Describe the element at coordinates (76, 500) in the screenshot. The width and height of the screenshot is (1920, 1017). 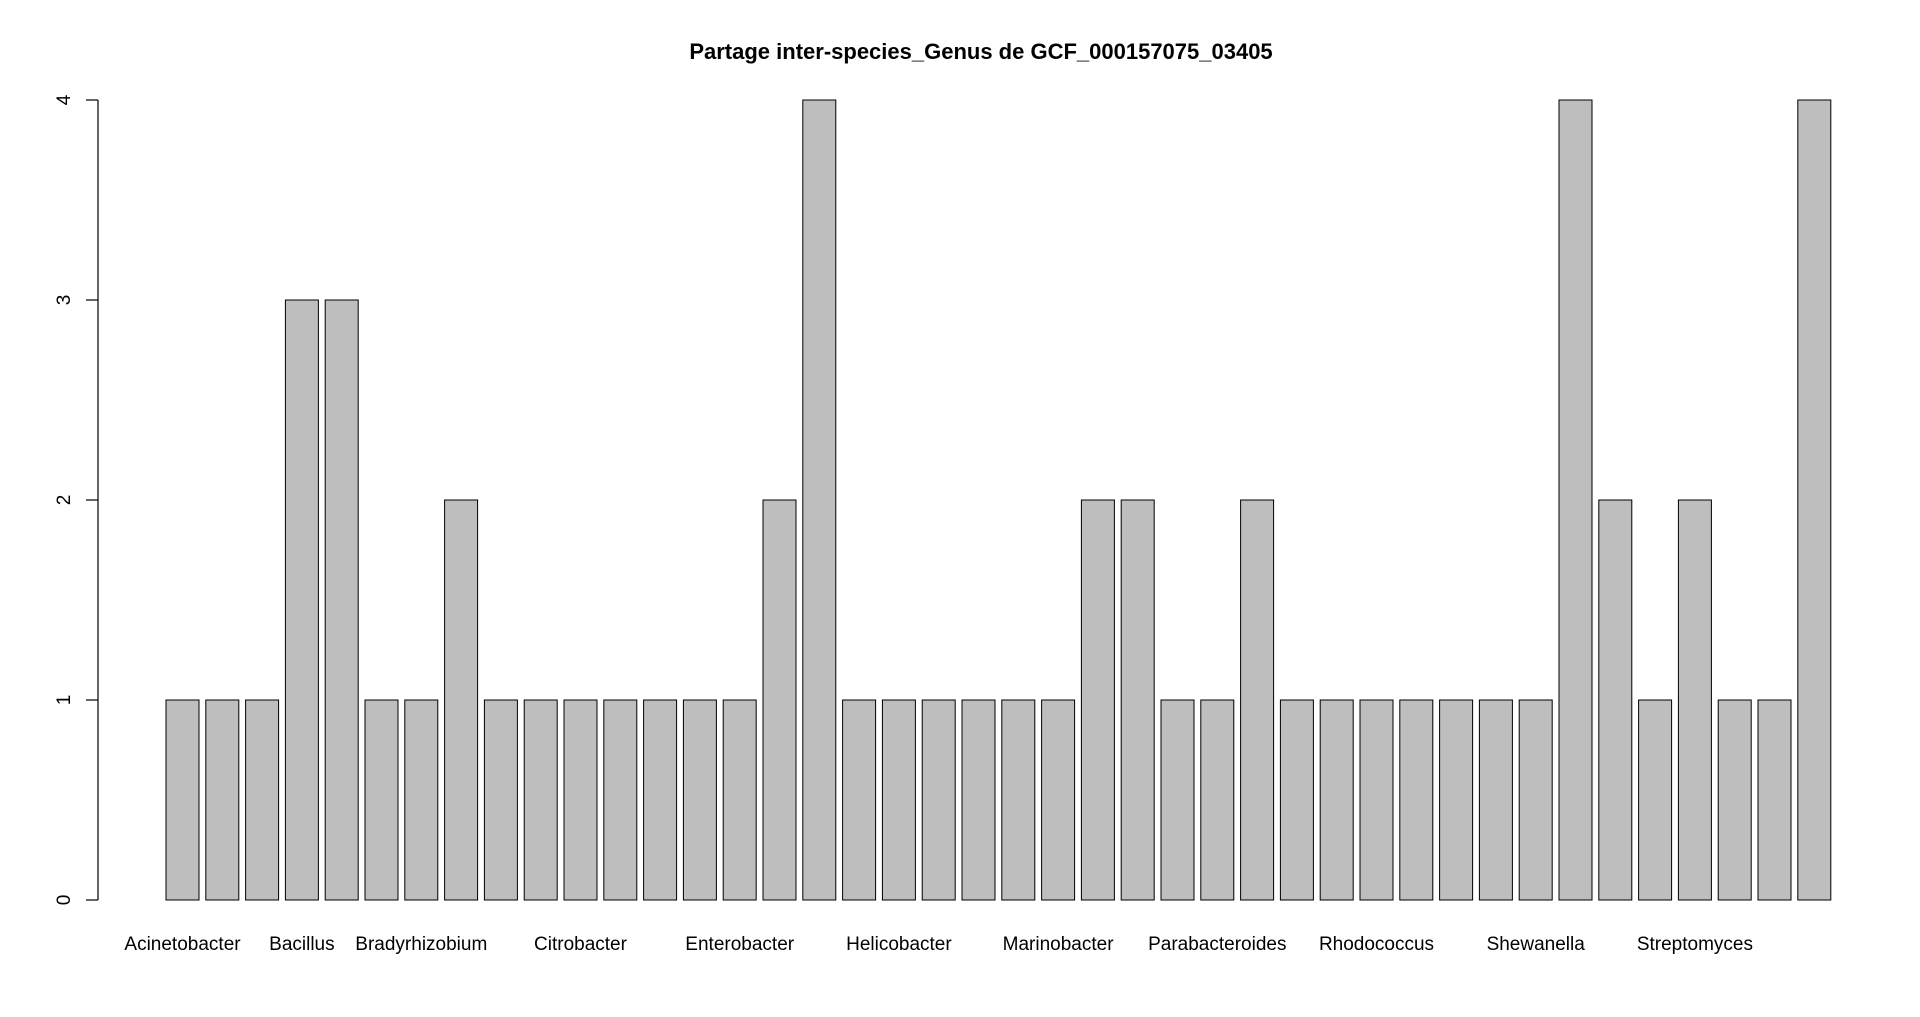
I see `y-axis: 0 1 2 3 4` at that location.